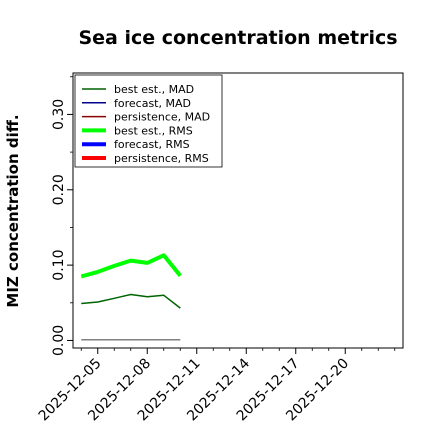 The height and width of the screenshot is (440, 440). What do you see at coordinates (161, 158) in the screenshot?
I see `legend-entry: persistence, RMS` at bounding box center [161, 158].